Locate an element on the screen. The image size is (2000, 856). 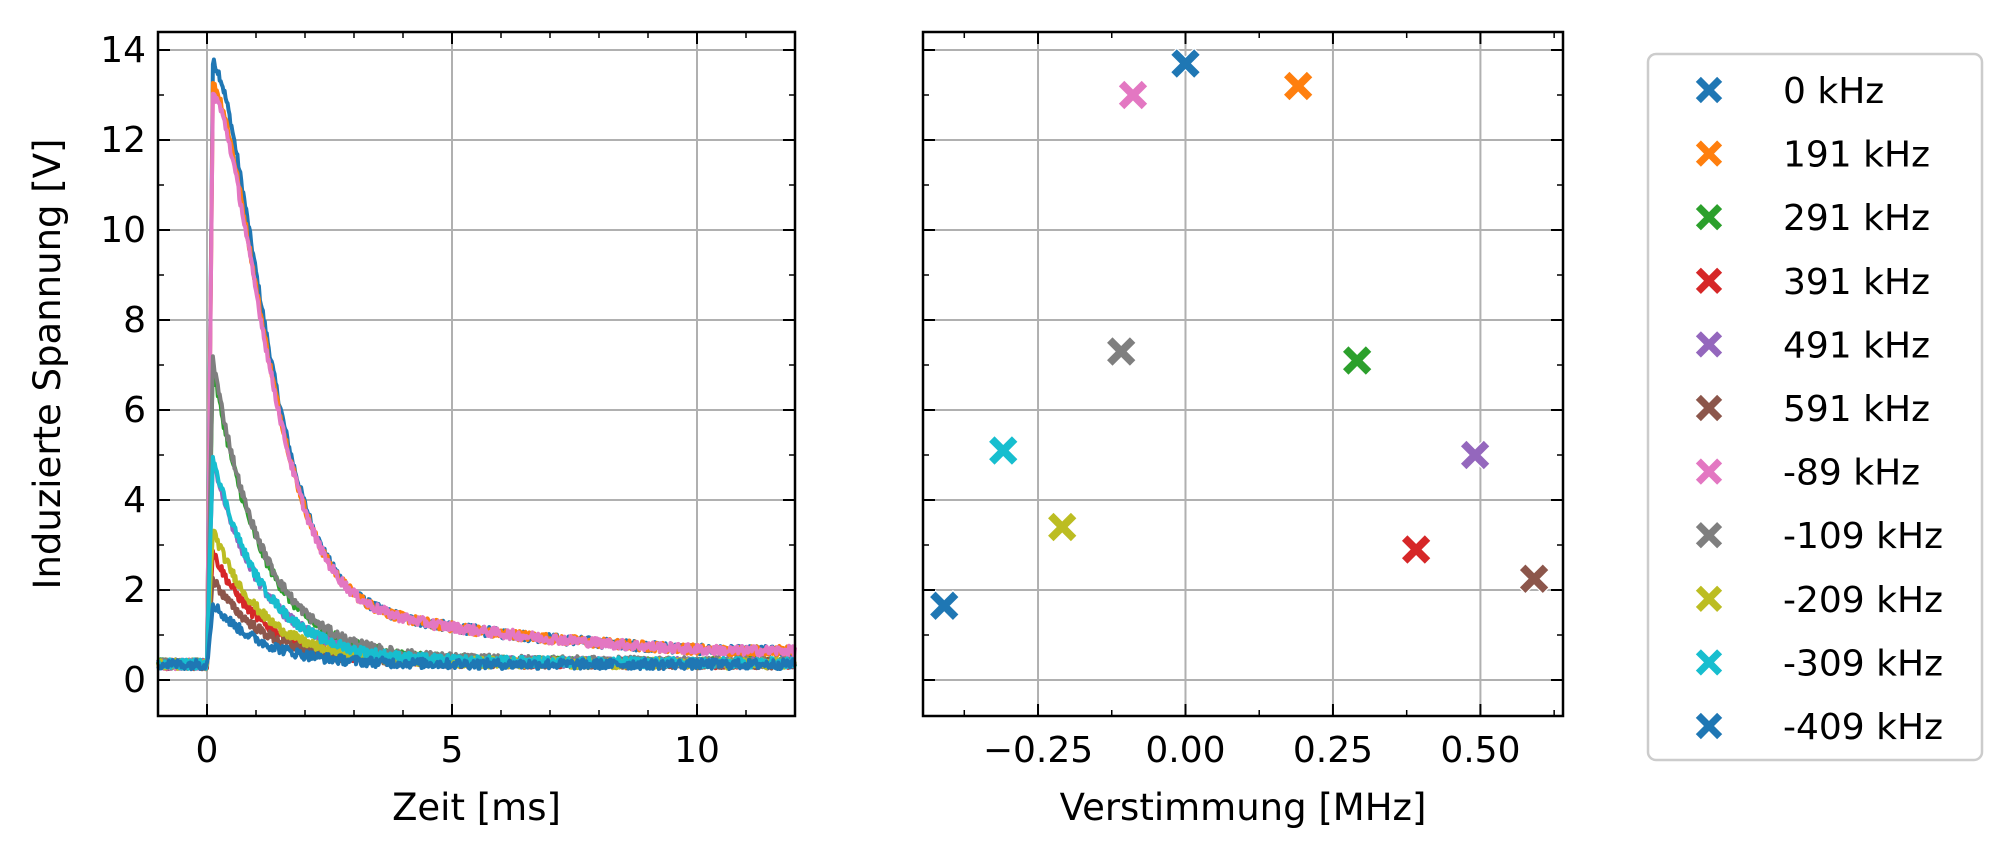
left-y-tick-label: 4 is located at coordinates (134, 500).